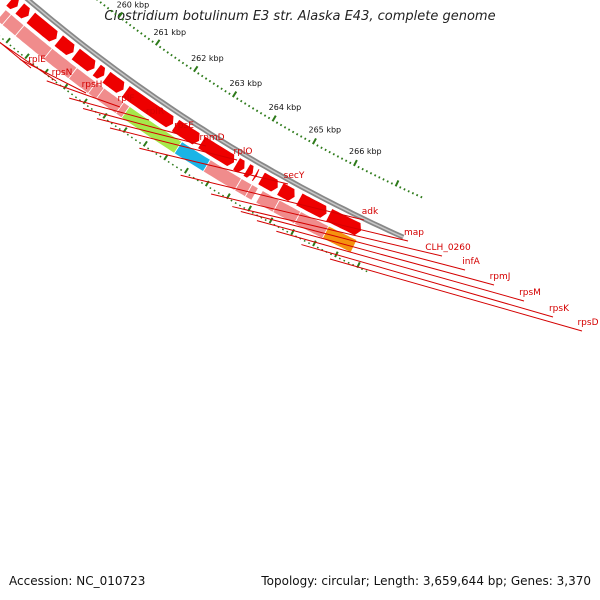  I want to click on gene-label-rplo: rplO, so click(243, 152).